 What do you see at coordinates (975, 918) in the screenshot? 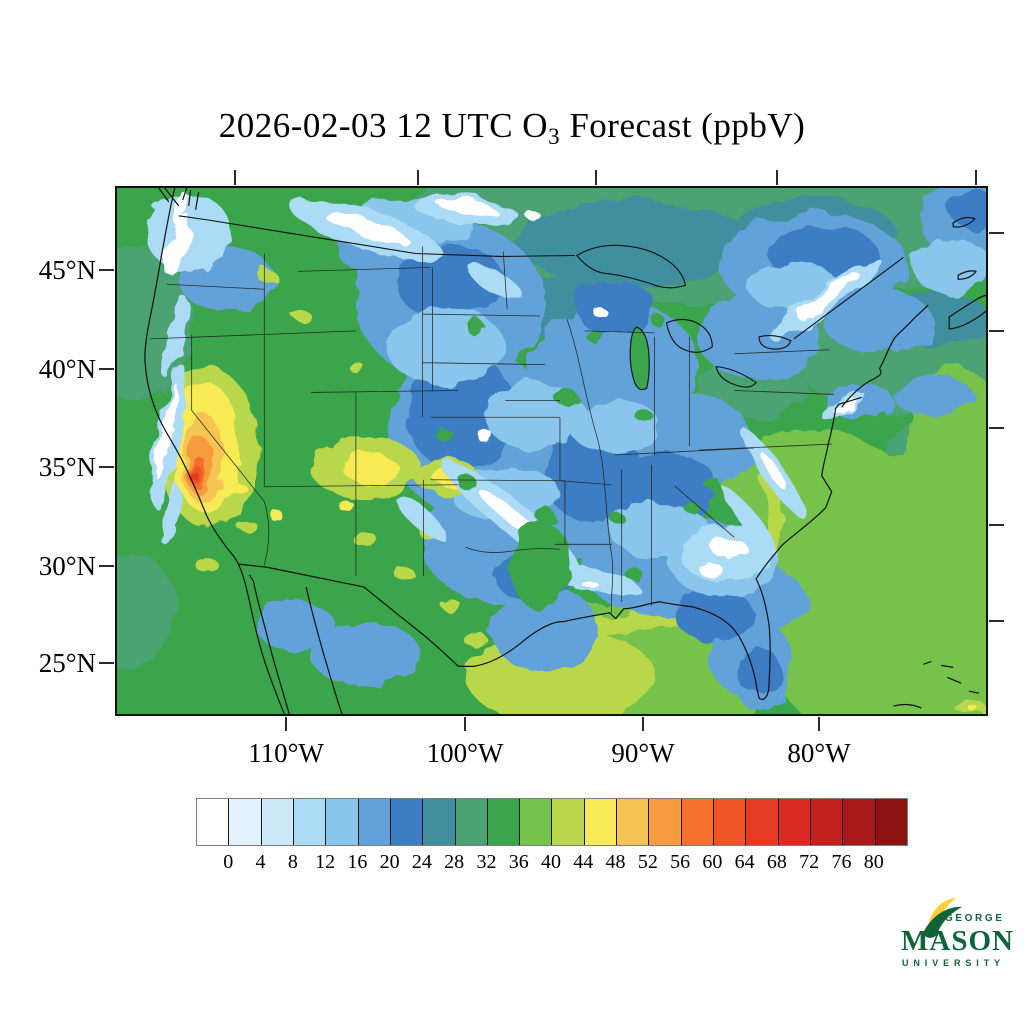
I see `logo-george-text: GEORGE` at bounding box center [975, 918].